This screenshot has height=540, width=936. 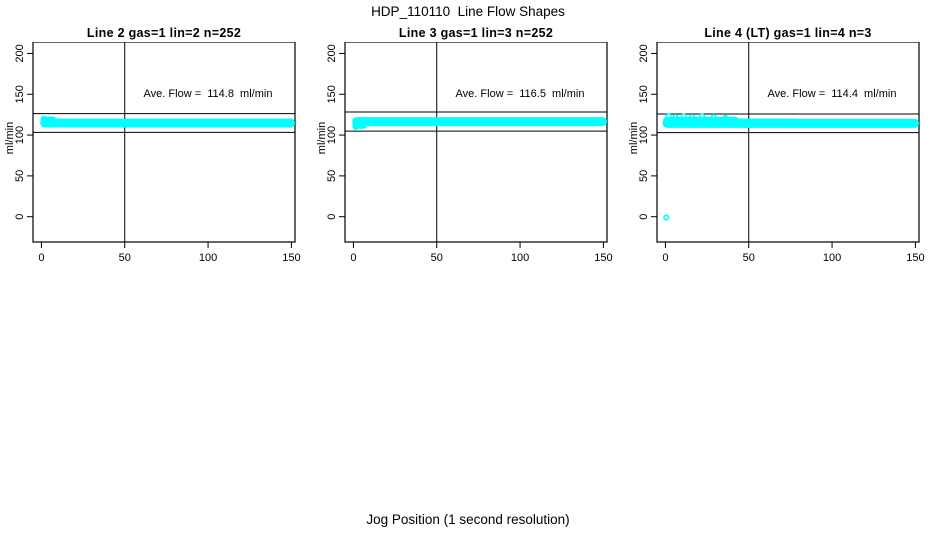 What do you see at coordinates (468, 11) in the screenshot?
I see `chart-main-title: HDP_110110 Line Flow Shapes` at bounding box center [468, 11].